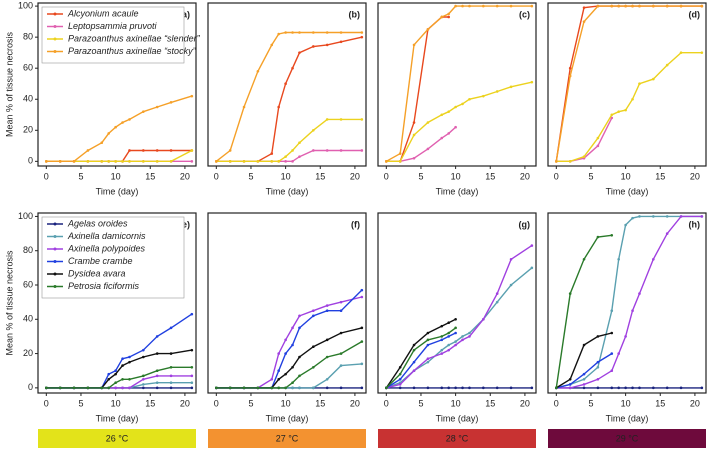  What do you see at coordinates (184, 224) in the screenshot?
I see `panel-label: (e)` at bounding box center [184, 224].